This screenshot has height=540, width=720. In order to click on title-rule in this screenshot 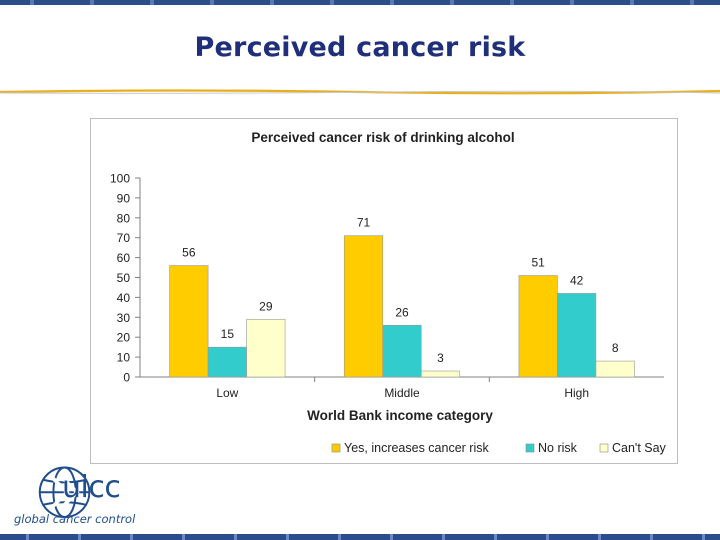, I will do `click(360, 92)`.